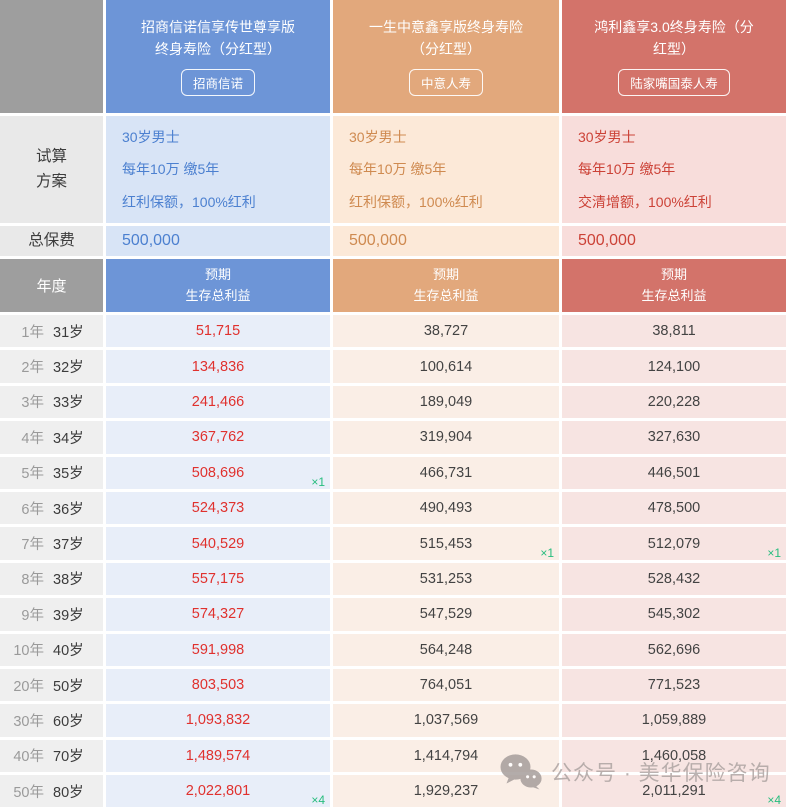 This screenshot has width=786, height=811. What do you see at coordinates (645, 201) in the screenshot?
I see `plan-line: 交清增额，100%红利` at bounding box center [645, 201].